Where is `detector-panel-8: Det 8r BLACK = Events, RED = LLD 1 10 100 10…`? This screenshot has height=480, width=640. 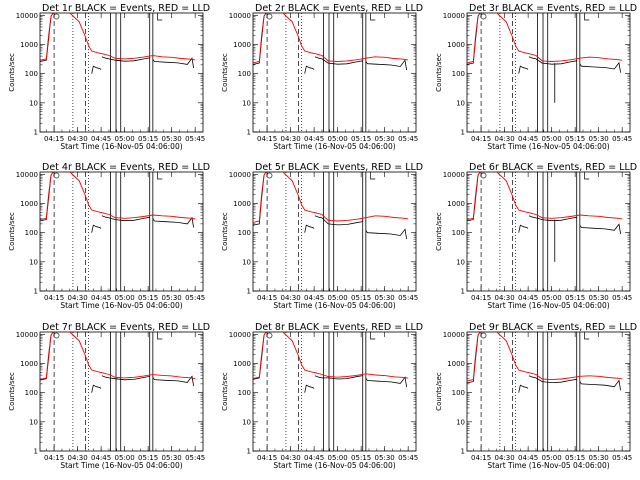 detector-panel-8: Det 8r BLACK = Events, RED = LLD 1 10 100 10… is located at coordinates (322, 396).